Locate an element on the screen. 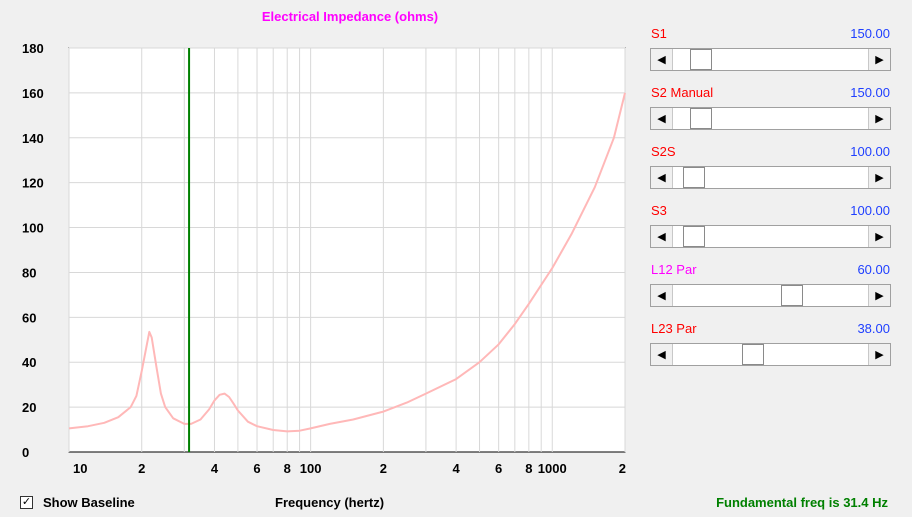 The height and width of the screenshot is (517, 912). show-baseline-label: Show Baseline is located at coordinates (89, 502).